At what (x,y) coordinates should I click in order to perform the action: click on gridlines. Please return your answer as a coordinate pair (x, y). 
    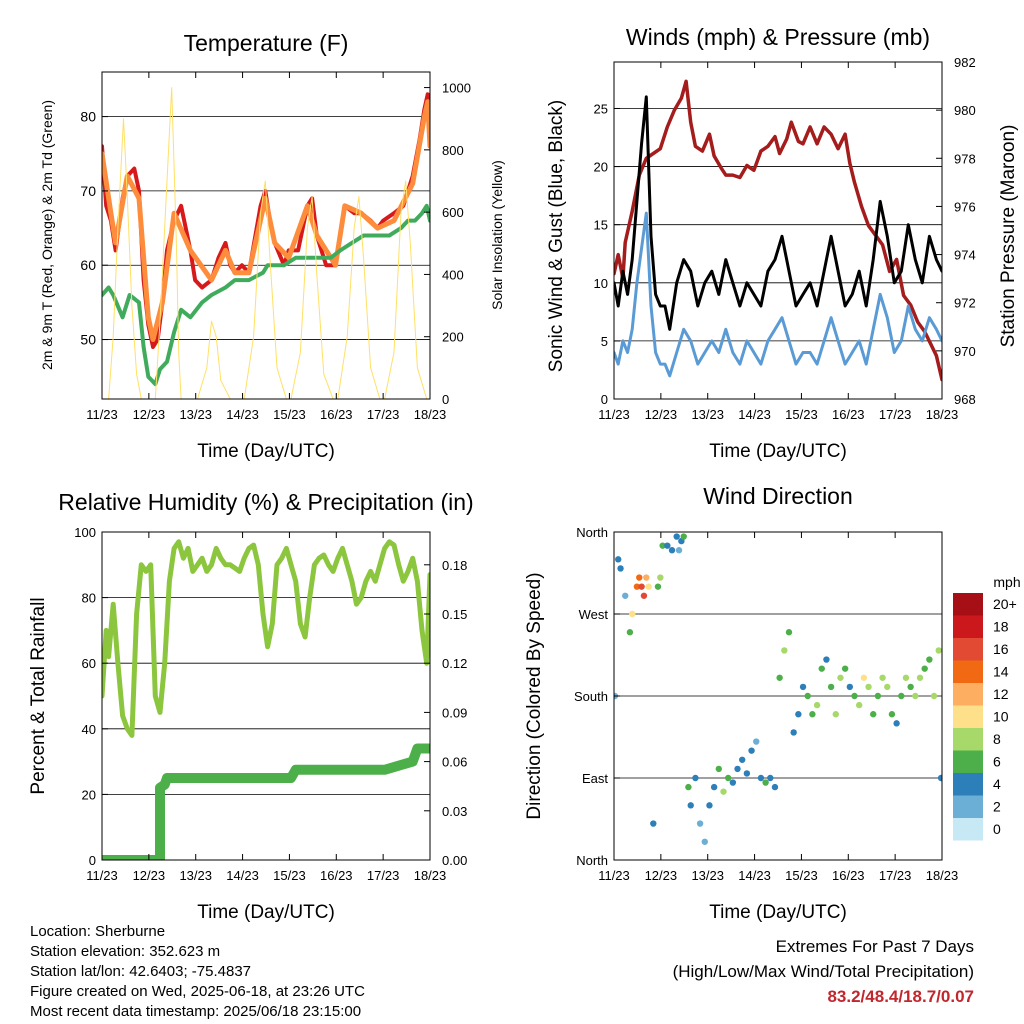
    Looking at the image, I should click on (778, 225).